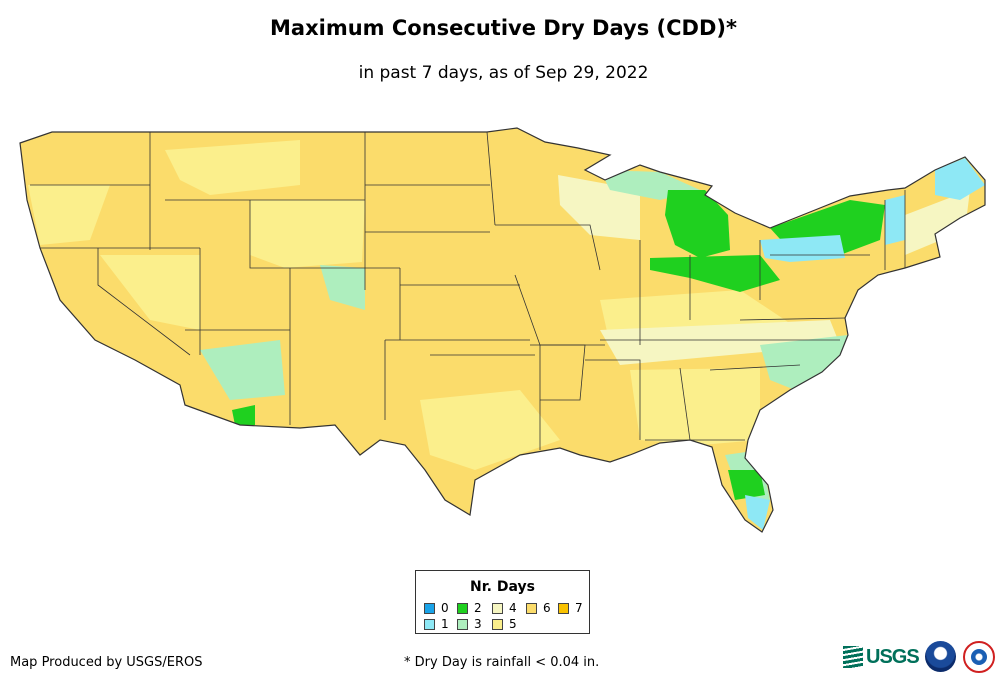 The height and width of the screenshot is (691, 1007). What do you see at coordinates (469, 608) in the screenshot?
I see `legend-item-2: 2` at bounding box center [469, 608].